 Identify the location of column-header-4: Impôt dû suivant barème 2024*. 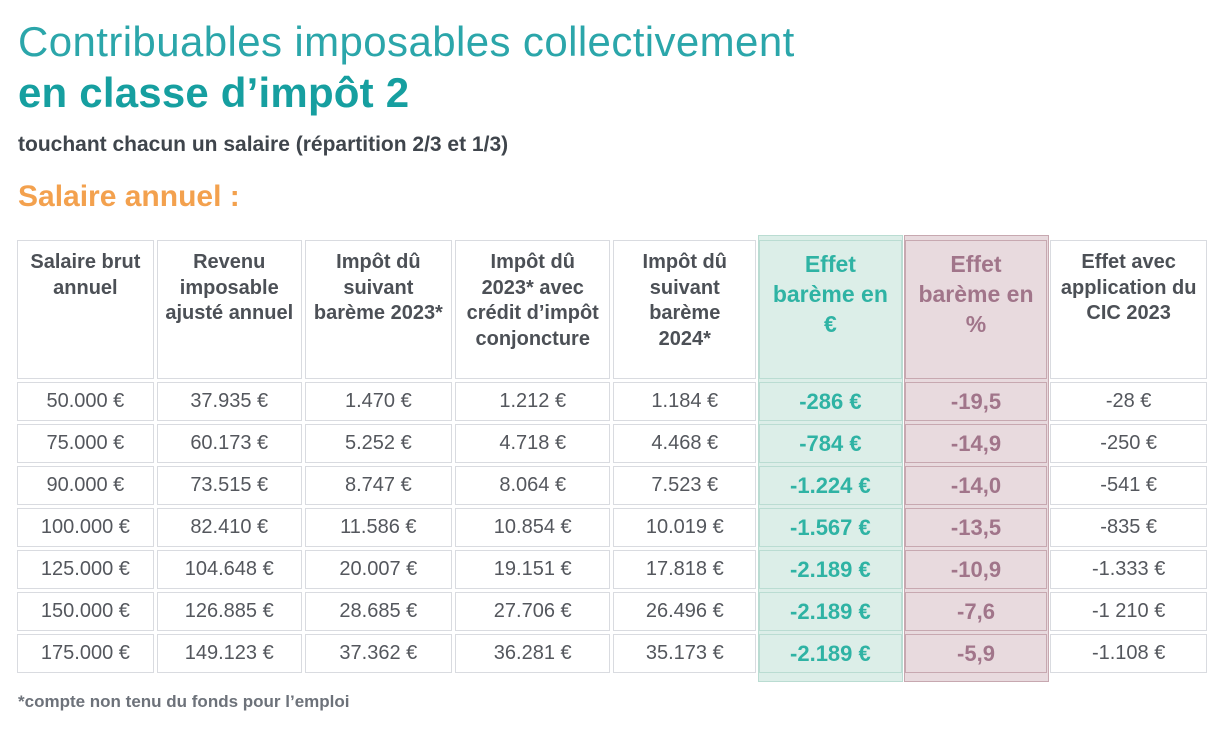
(685, 310).